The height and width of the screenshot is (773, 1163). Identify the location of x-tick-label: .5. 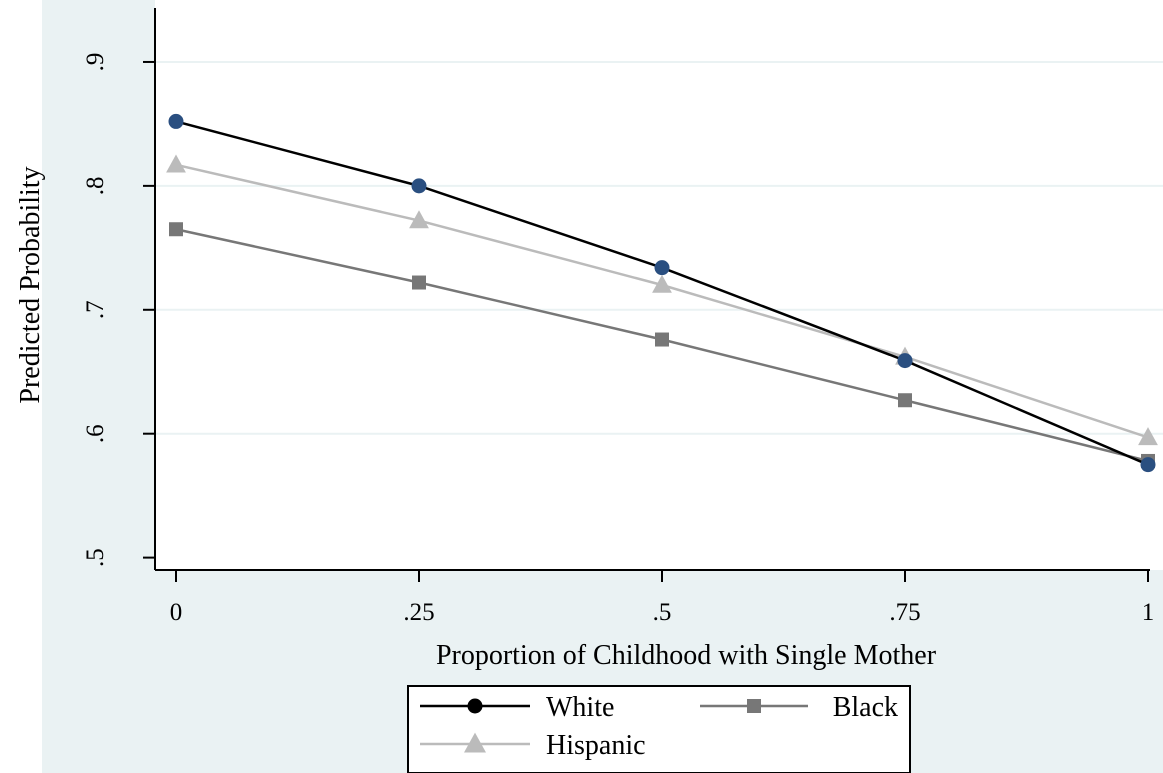
(662, 612).